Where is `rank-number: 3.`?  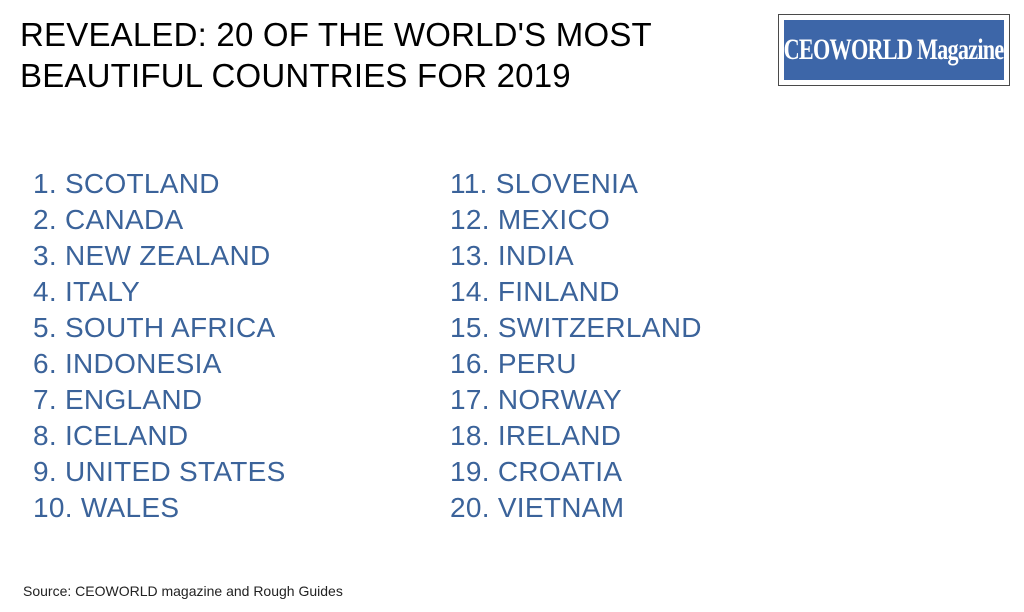 rank-number: 3. is located at coordinates (45, 255).